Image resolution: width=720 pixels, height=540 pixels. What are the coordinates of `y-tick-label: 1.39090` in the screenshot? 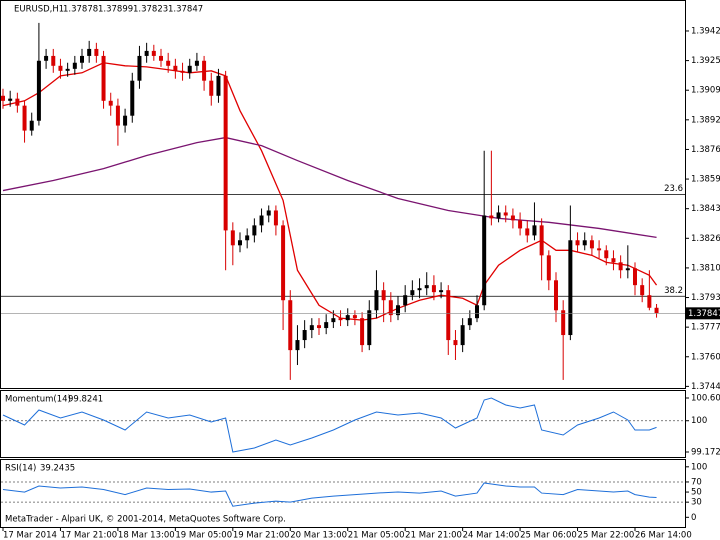 It's located at (705, 91).